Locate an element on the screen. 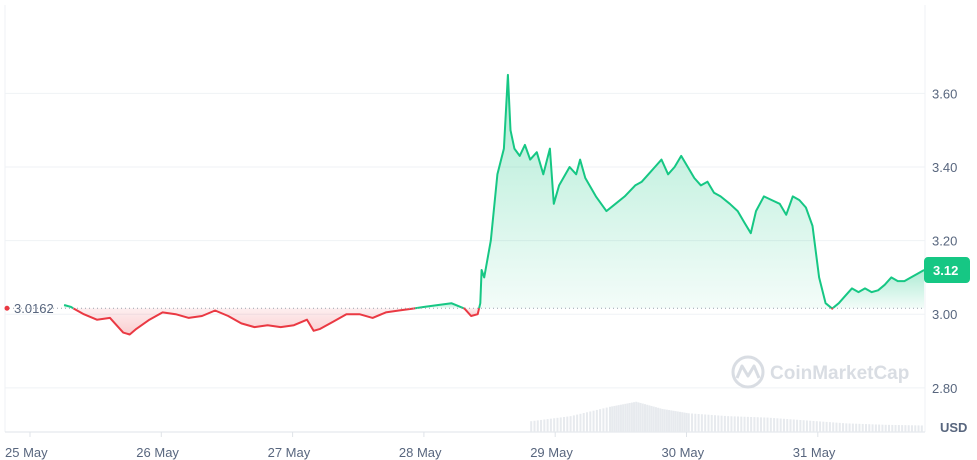 The height and width of the screenshot is (460, 977). coinmarketcap-logo-icon is located at coordinates (748, 372).